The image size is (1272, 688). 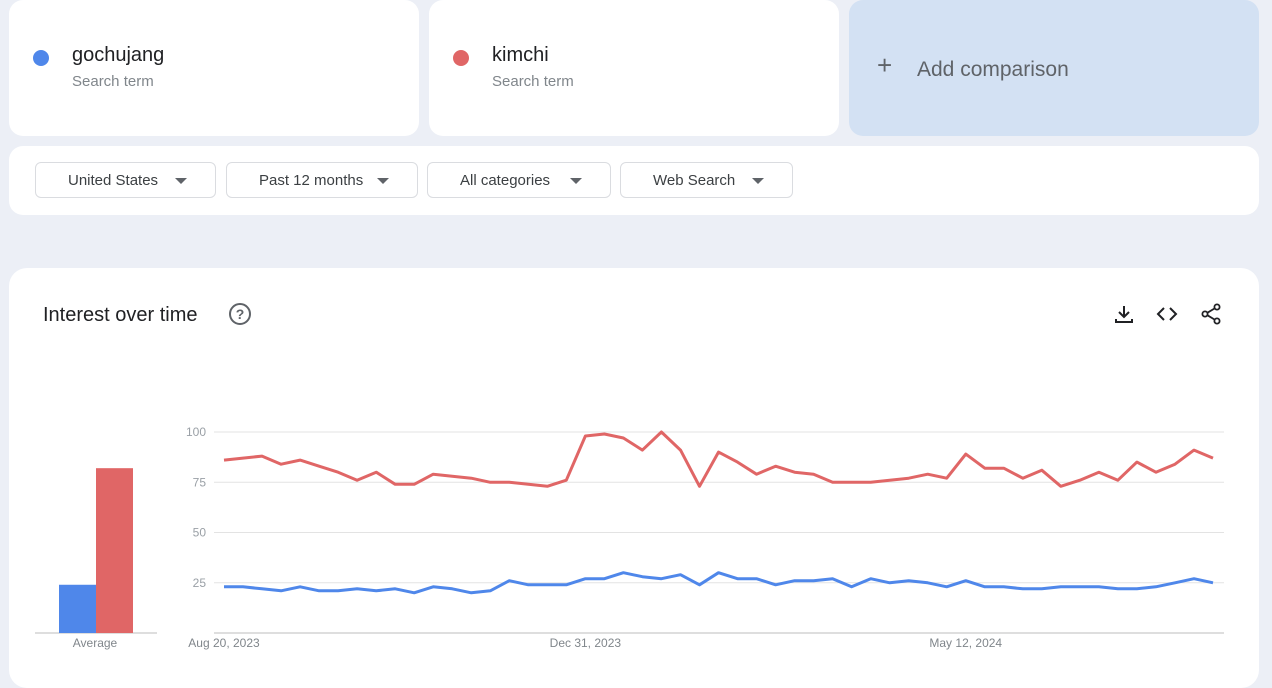 I want to click on embed-code-icon, so click(x=1167, y=314).